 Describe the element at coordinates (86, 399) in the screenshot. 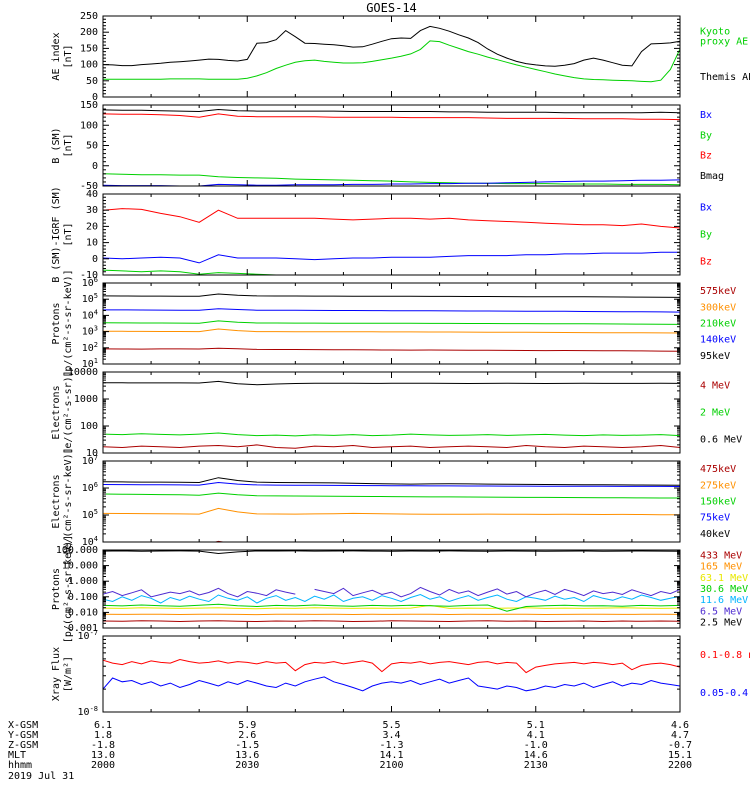

I see `ytick-label: 1000` at that location.